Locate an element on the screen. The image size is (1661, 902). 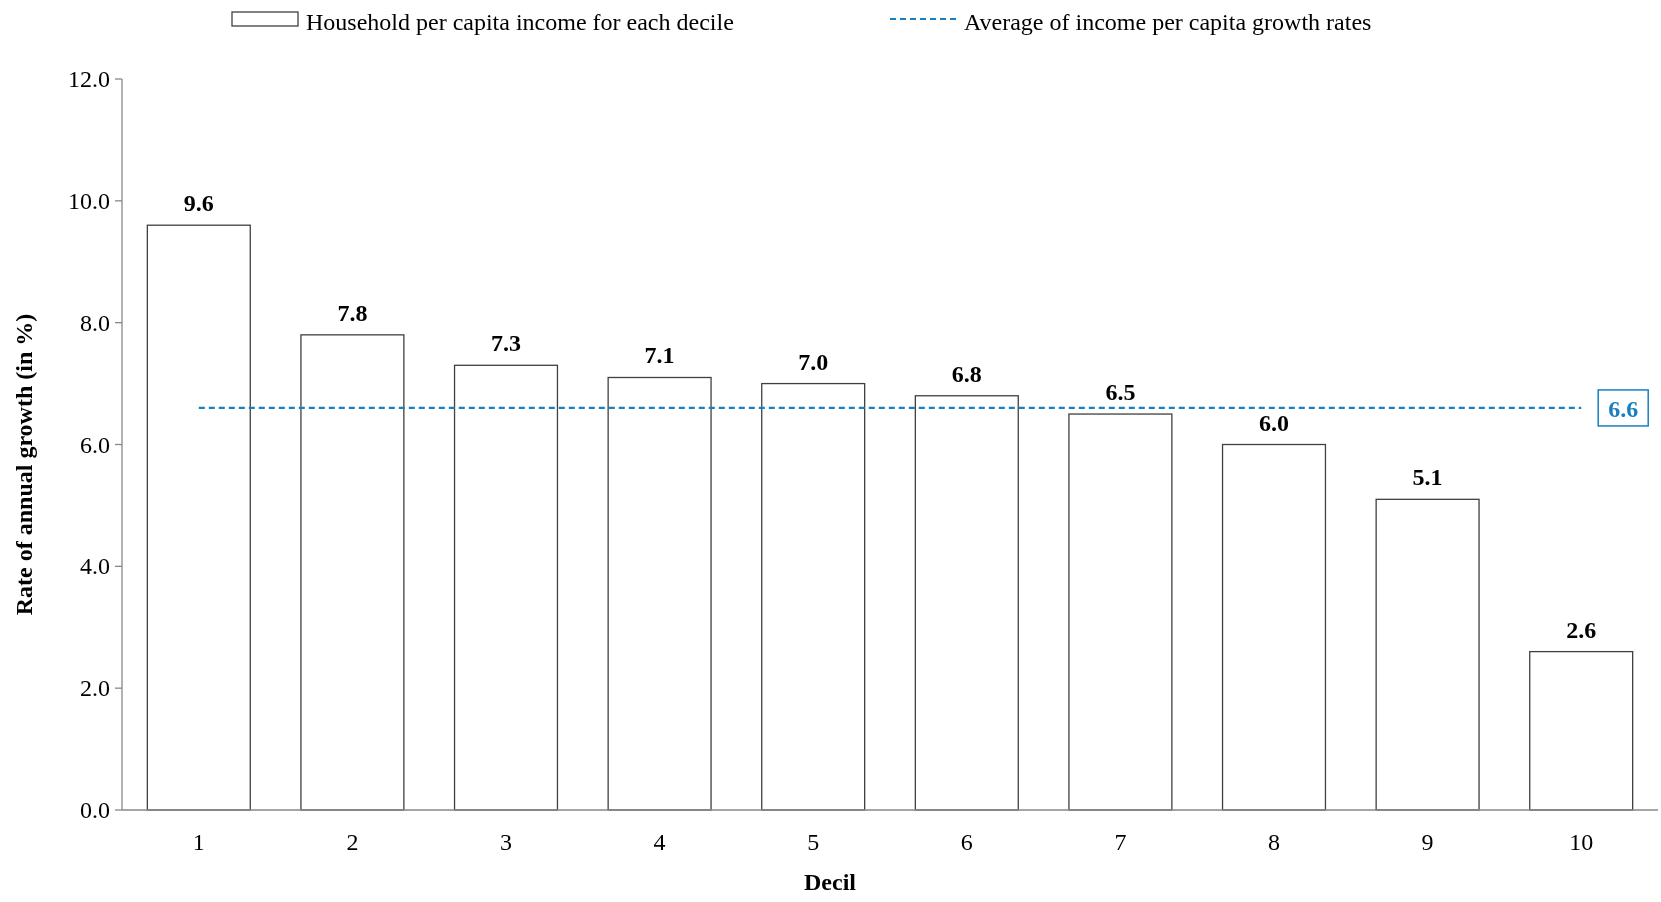
data-label: 7.0 is located at coordinates (813, 361).